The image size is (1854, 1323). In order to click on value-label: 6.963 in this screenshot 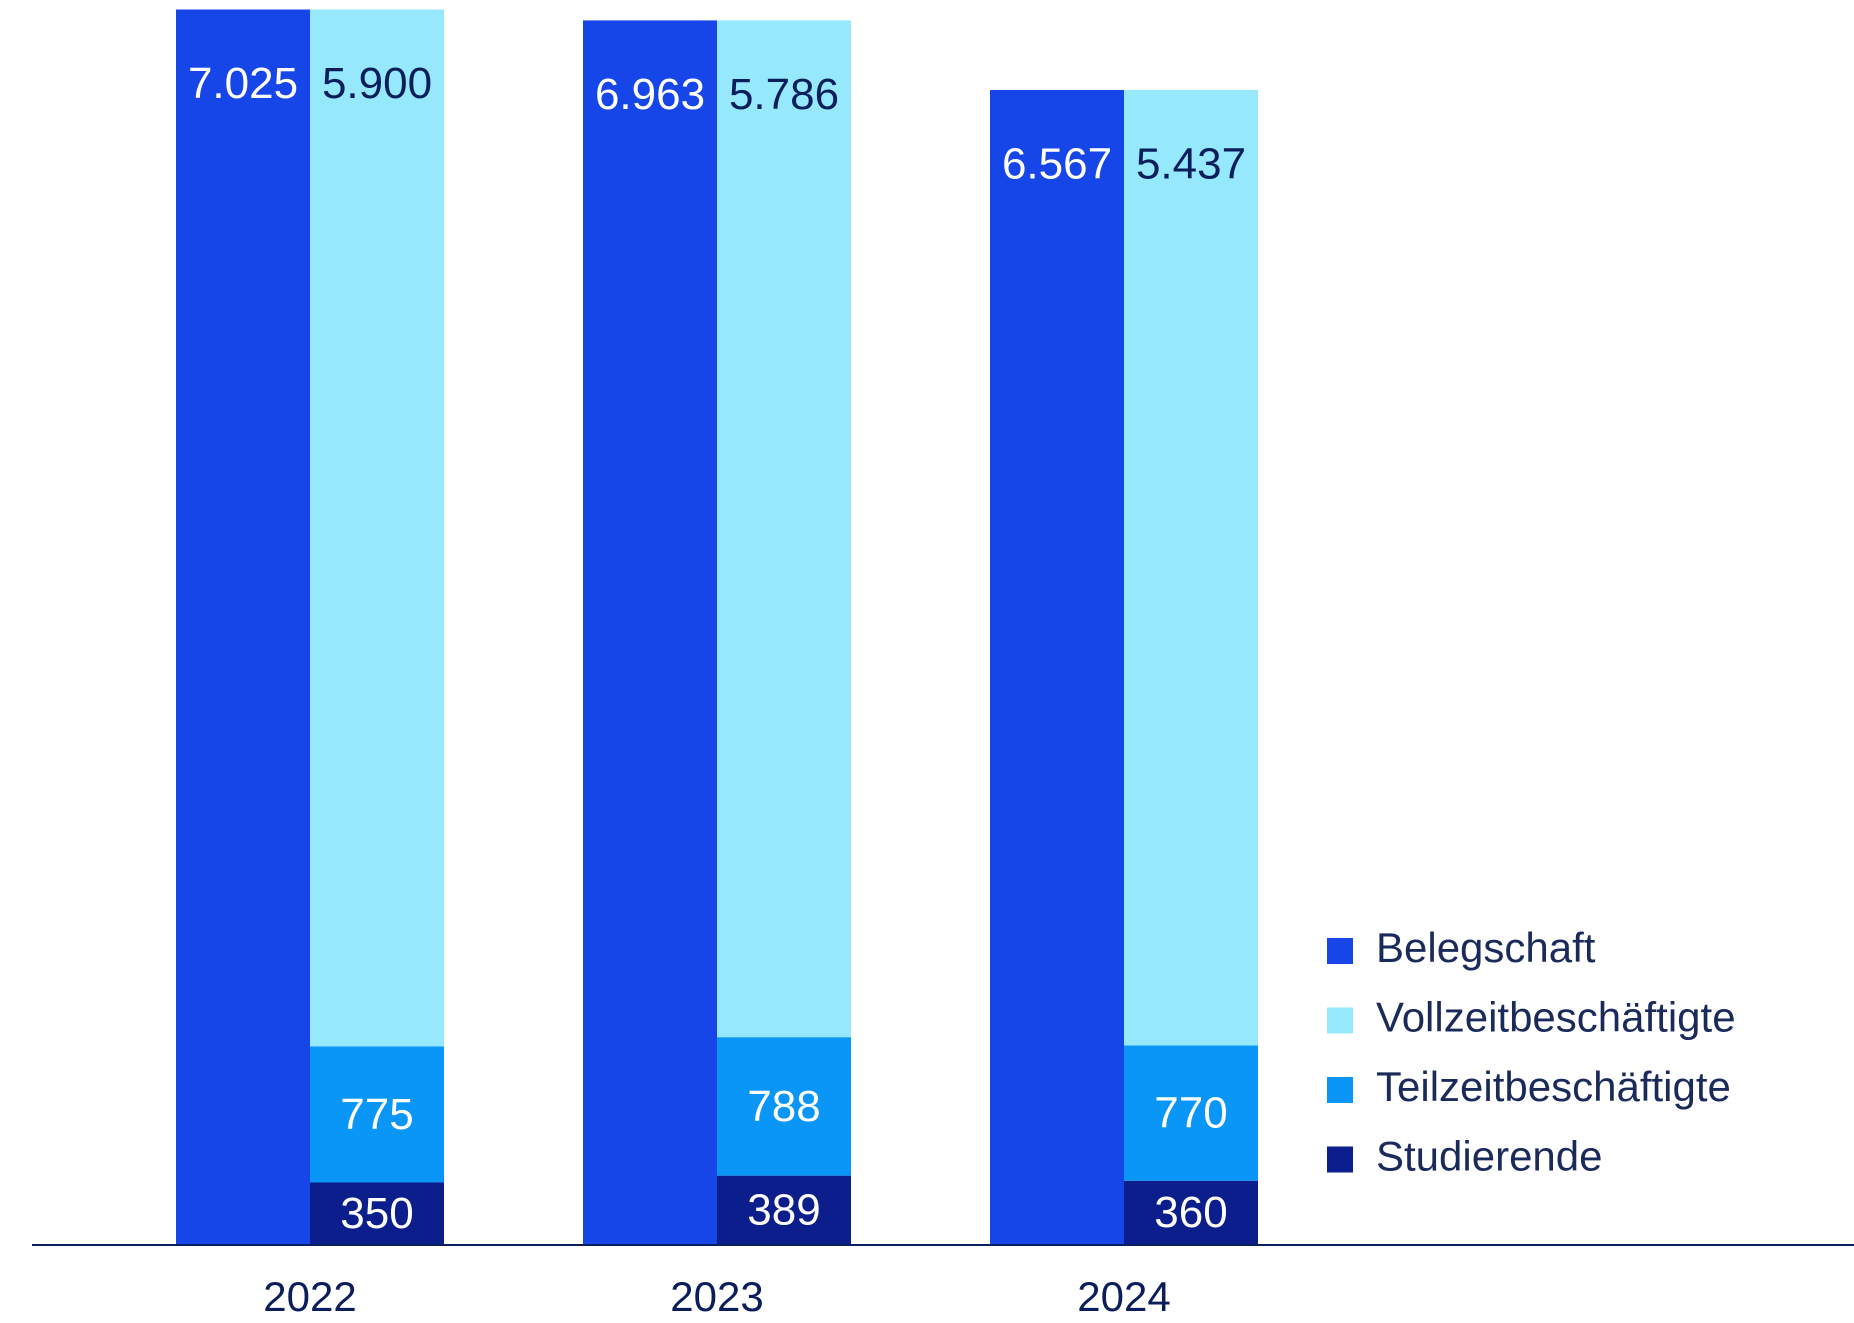, I will do `click(650, 94)`.